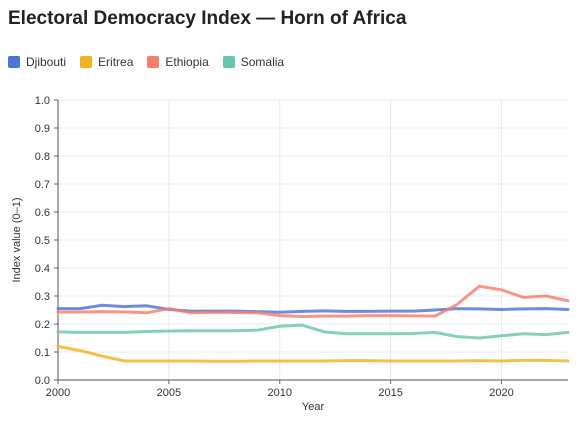  Describe the element at coordinates (313, 301) in the screenshot. I see `series-line-ethiopia` at that location.